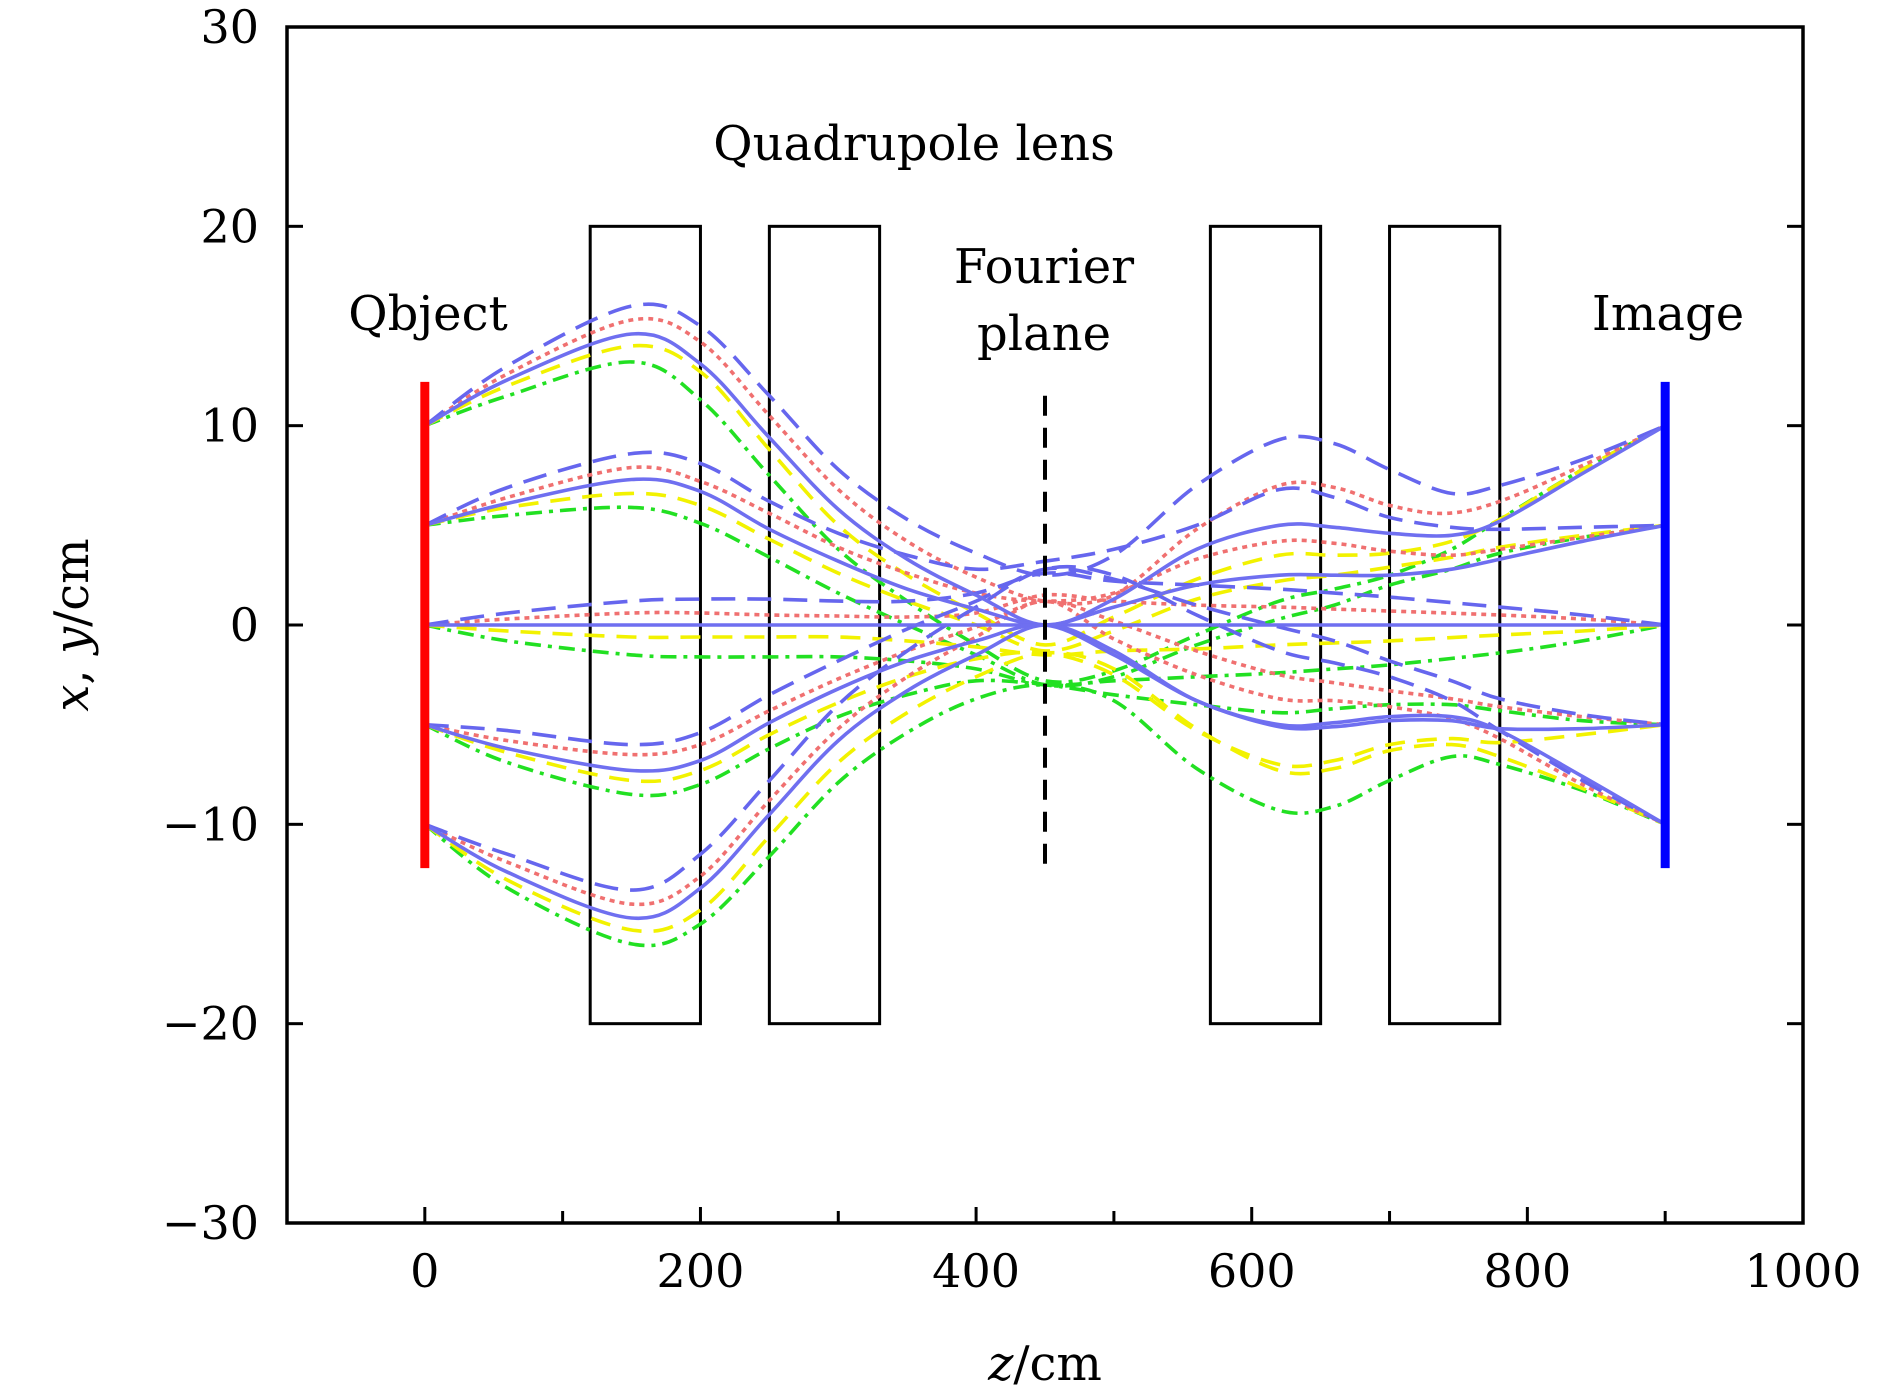  What do you see at coordinates (1668, 314) in the screenshot?
I see `image-annotation: Image` at bounding box center [1668, 314].